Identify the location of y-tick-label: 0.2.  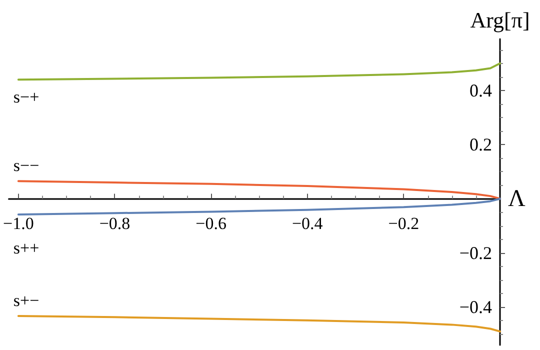
(481, 144).